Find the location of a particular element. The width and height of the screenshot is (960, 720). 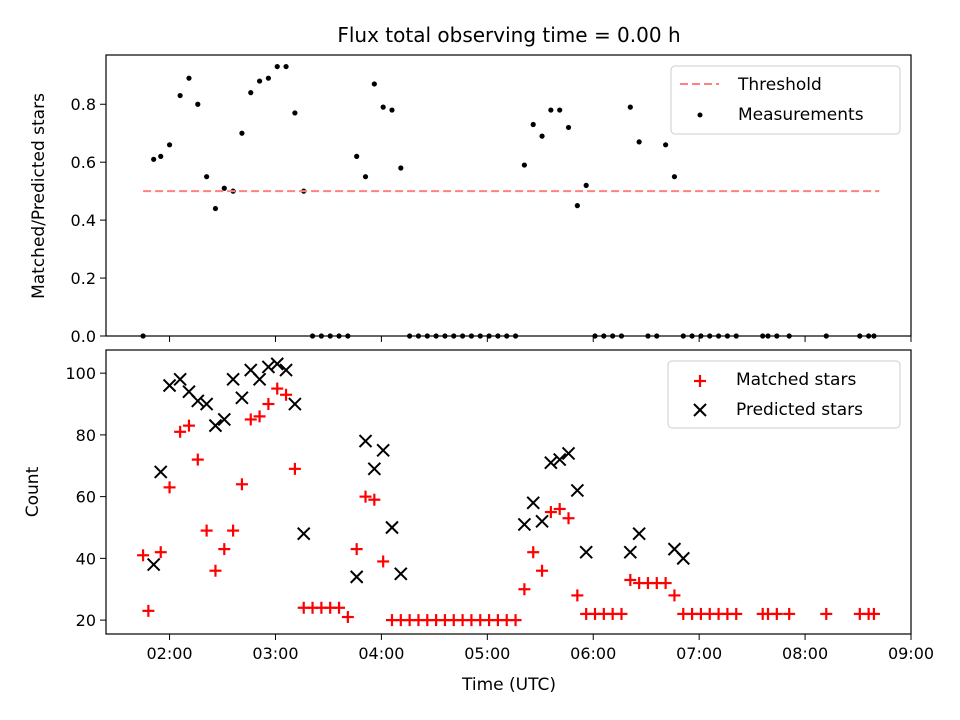

ratio-x-axis is located at coordinates (540, 339).